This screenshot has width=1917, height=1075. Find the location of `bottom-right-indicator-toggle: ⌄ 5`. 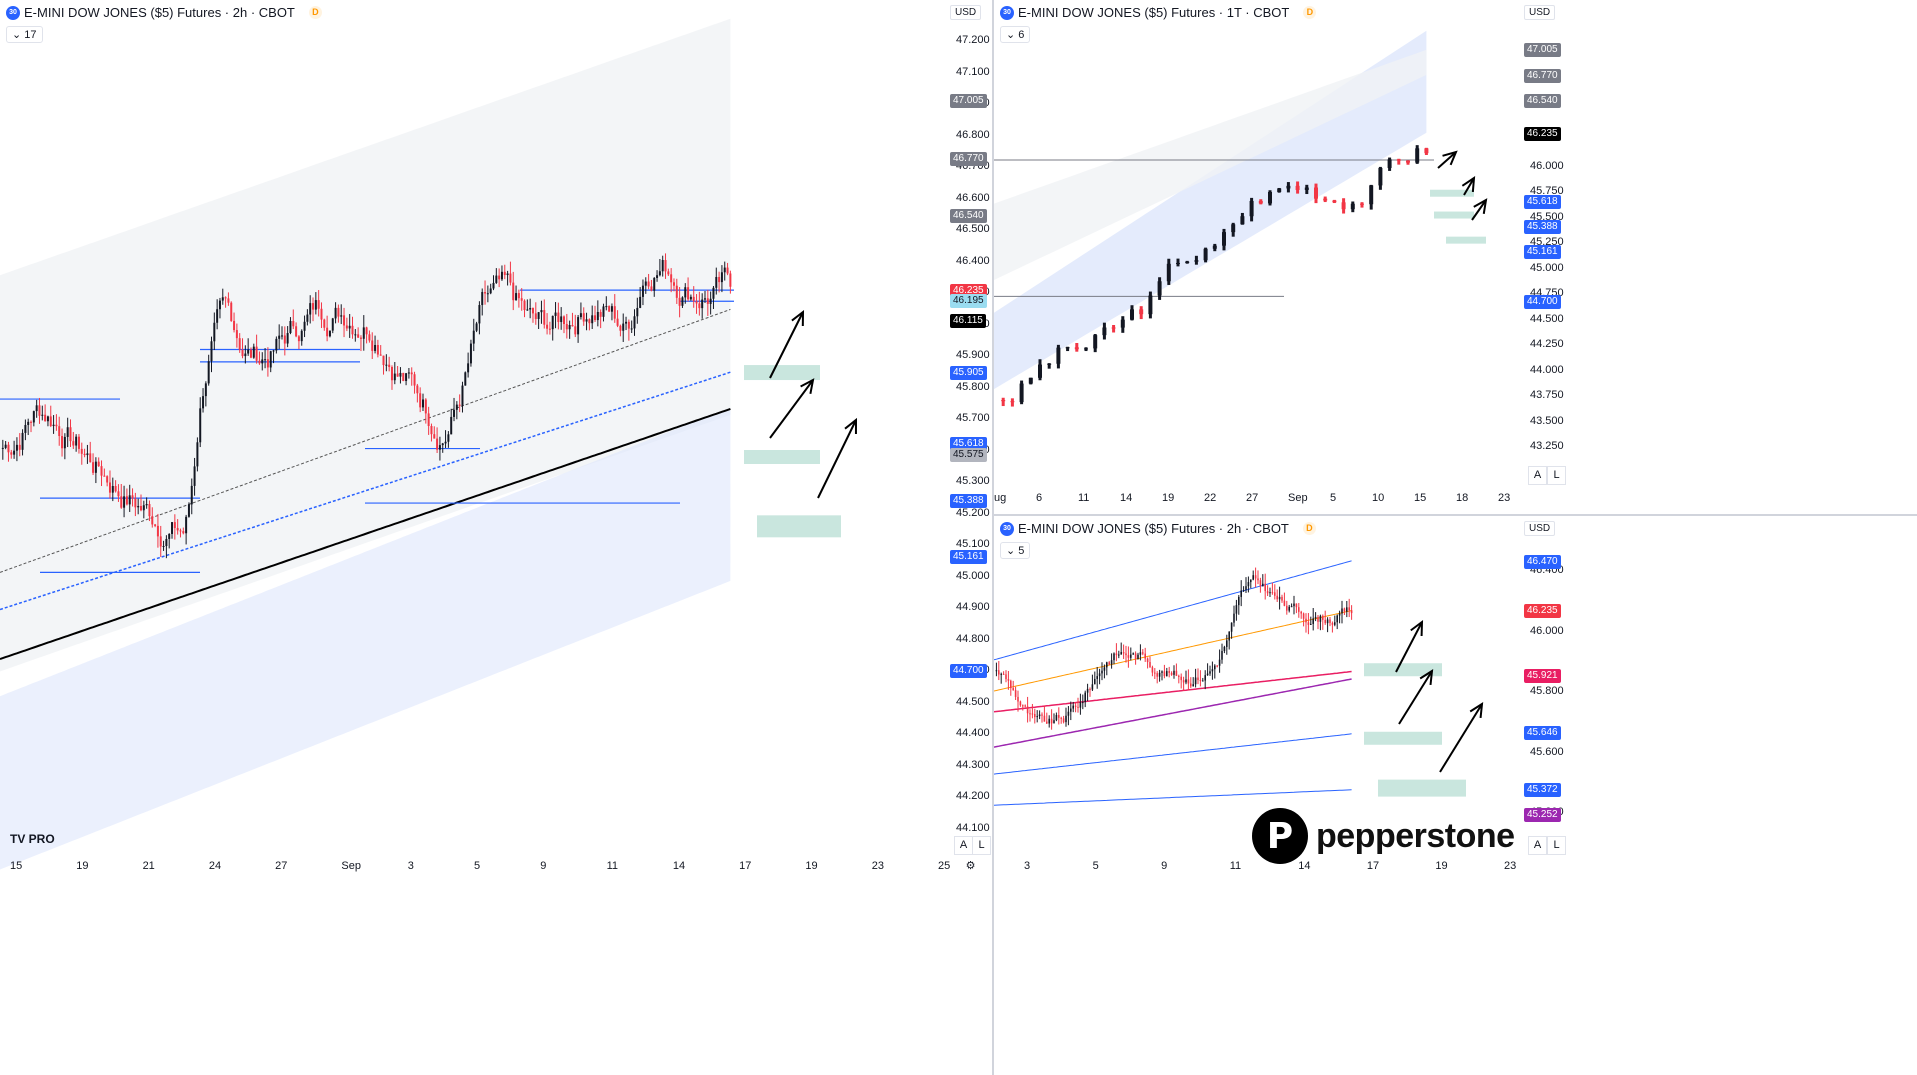

bottom-right-indicator-toggle: ⌄ 5 is located at coordinates (1015, 550).